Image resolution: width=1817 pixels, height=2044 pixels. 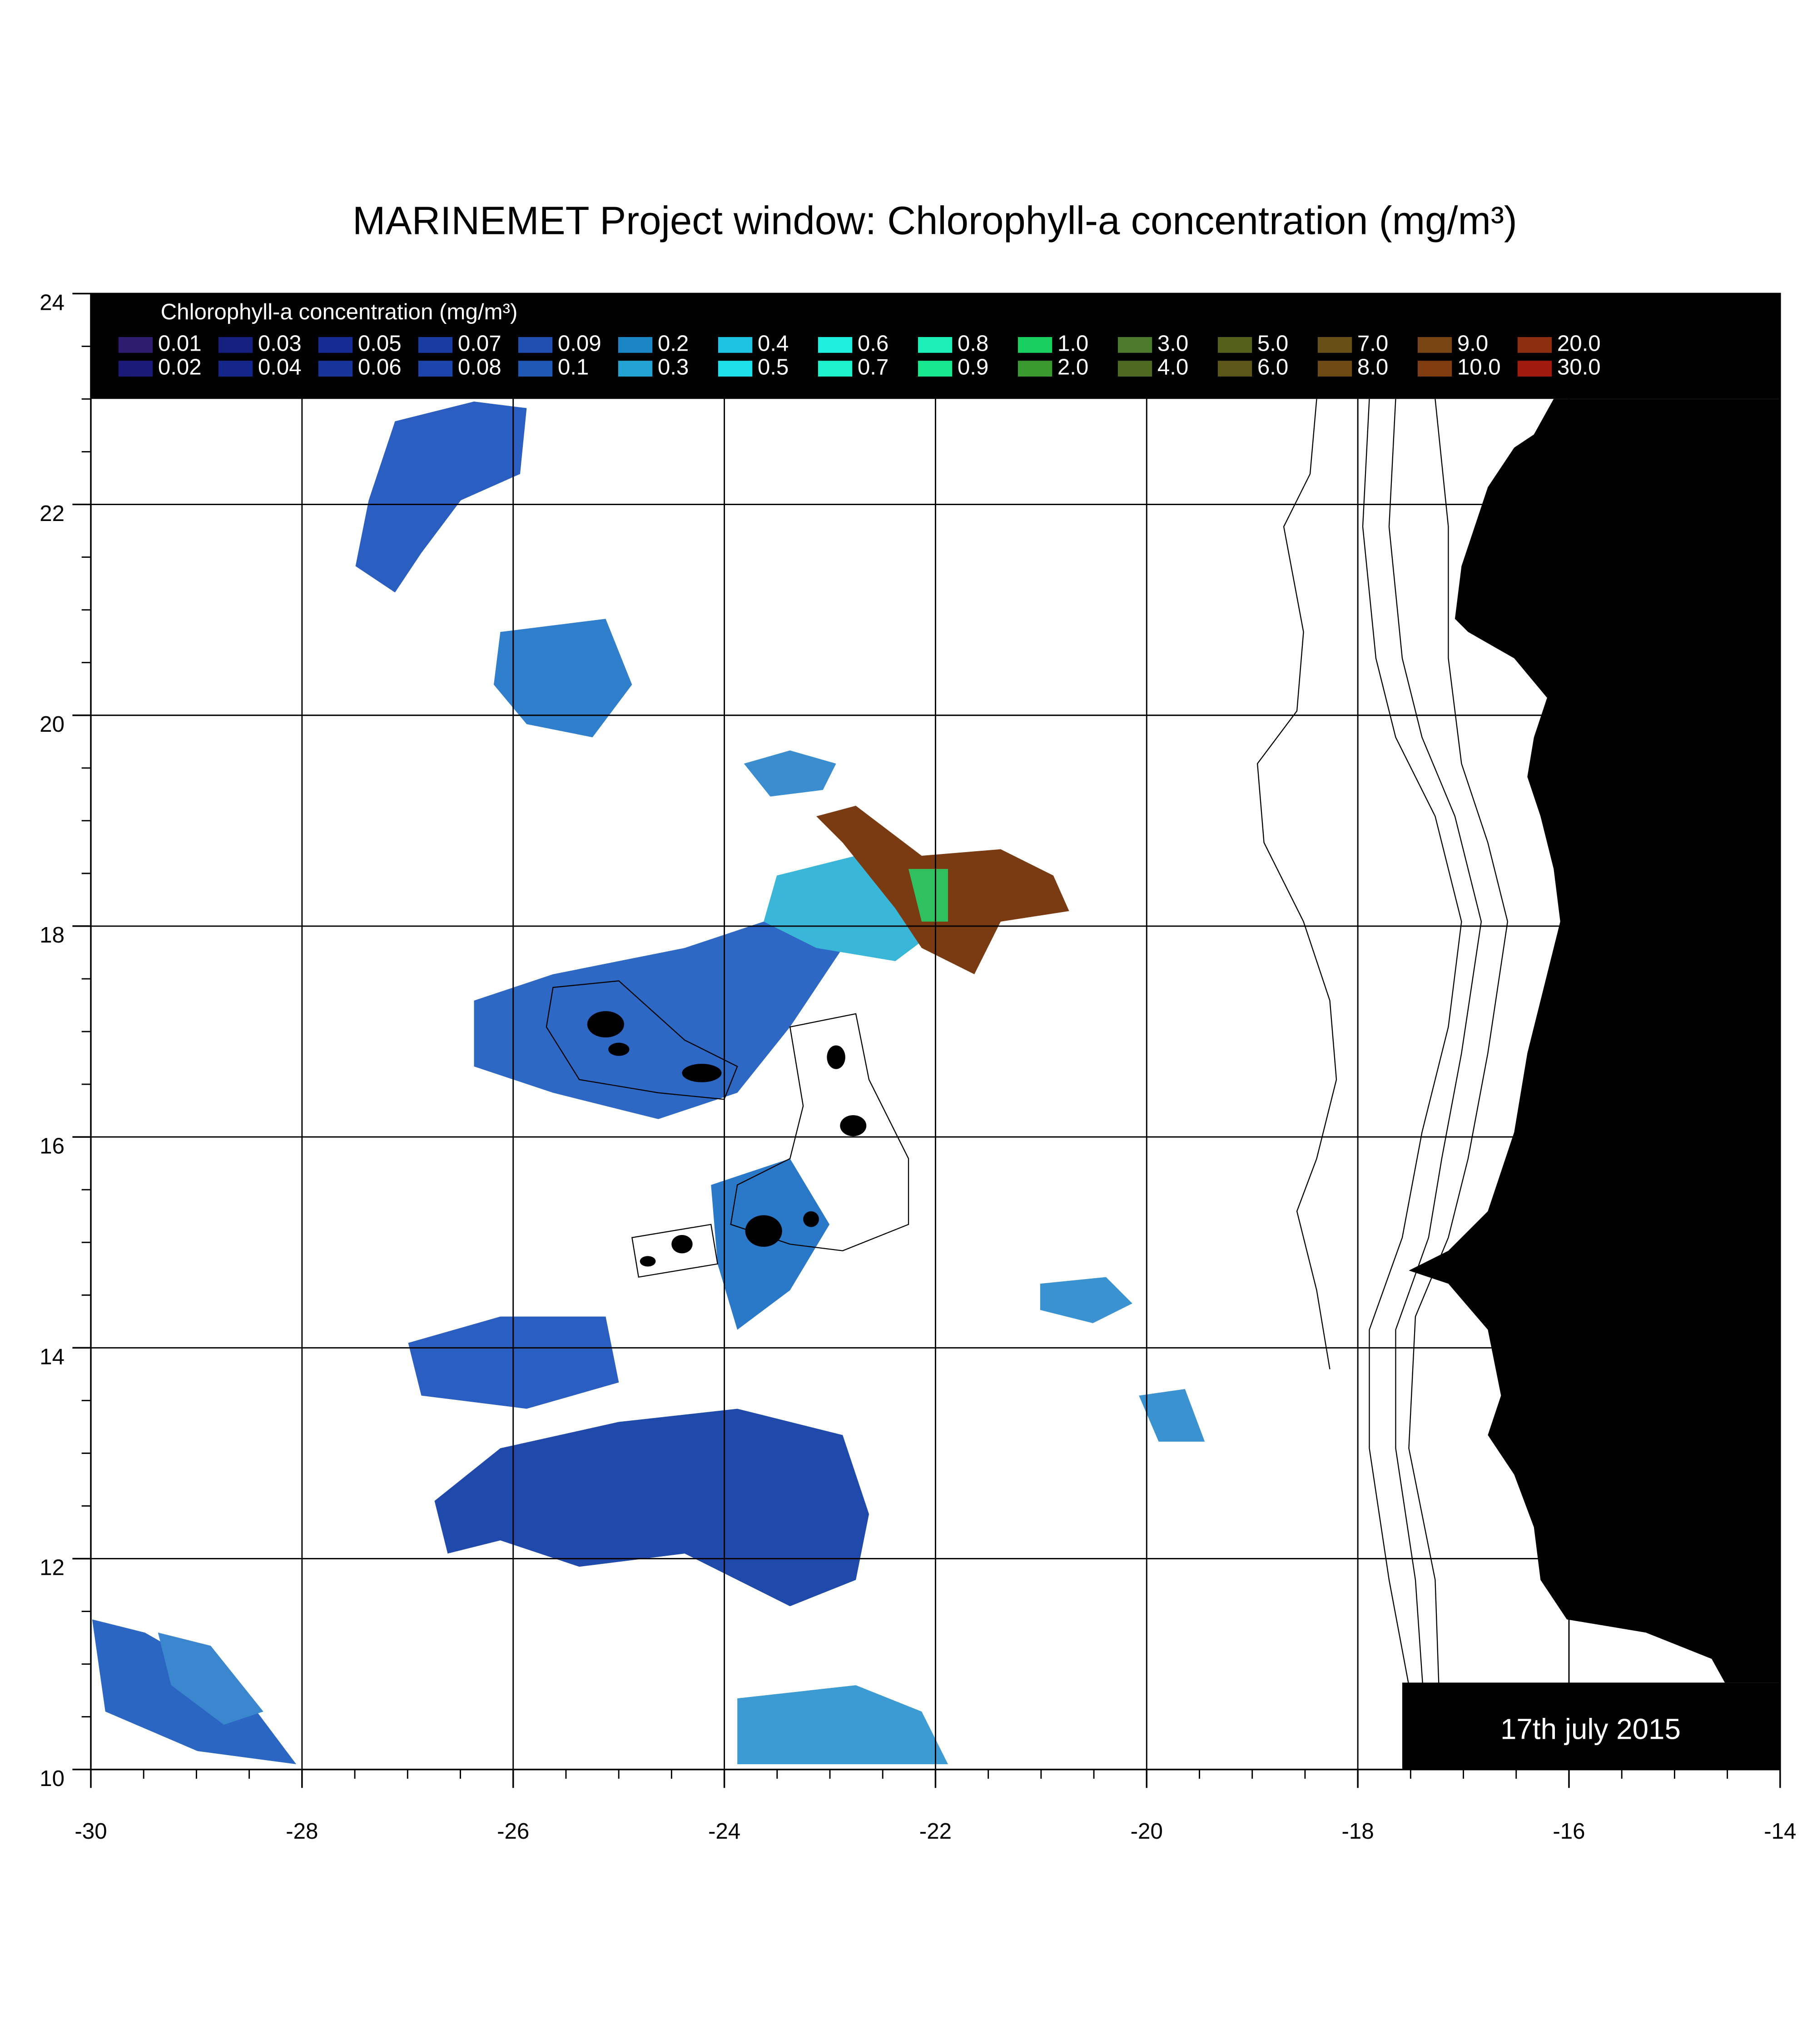 What do you see at coordinates (673, 368) in the screenshot?
I see `legend-label: 0.3` at bounding box center [673, 368].